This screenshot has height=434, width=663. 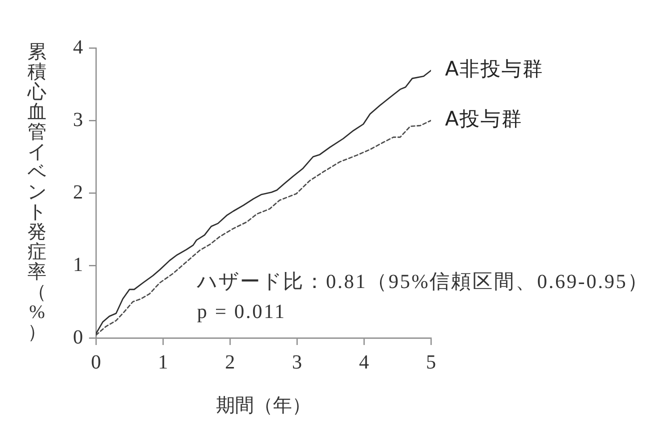 I want to click on x-tick-label: 2, so click(x=230, y=362).